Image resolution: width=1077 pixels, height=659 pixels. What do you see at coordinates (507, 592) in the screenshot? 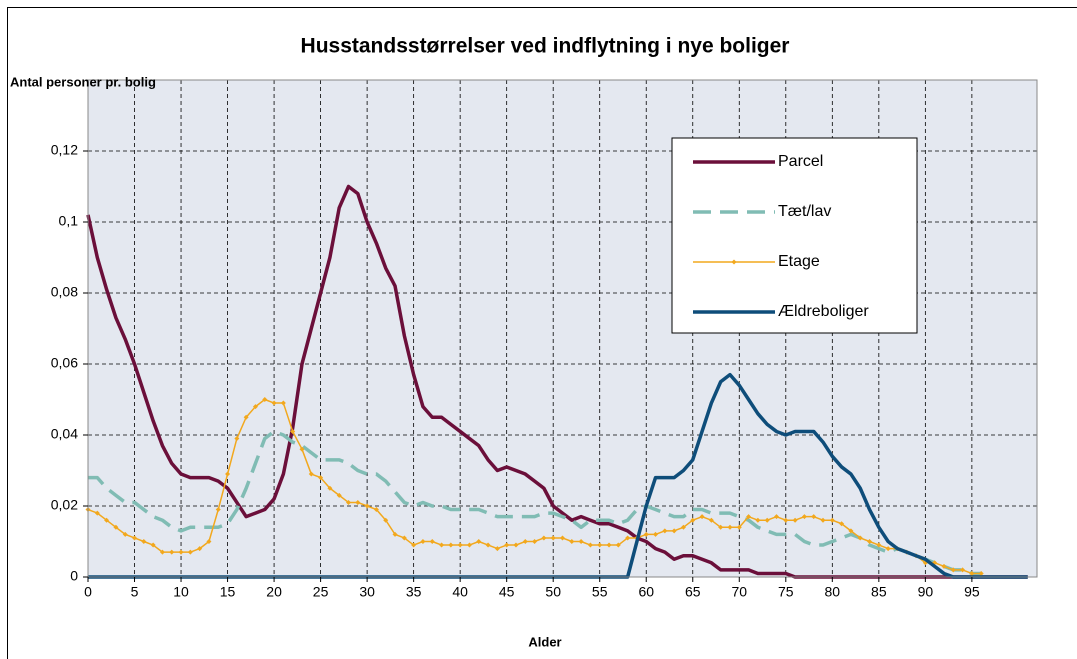
I see `x-tick-label: 45` at bounding box center [507, 592].